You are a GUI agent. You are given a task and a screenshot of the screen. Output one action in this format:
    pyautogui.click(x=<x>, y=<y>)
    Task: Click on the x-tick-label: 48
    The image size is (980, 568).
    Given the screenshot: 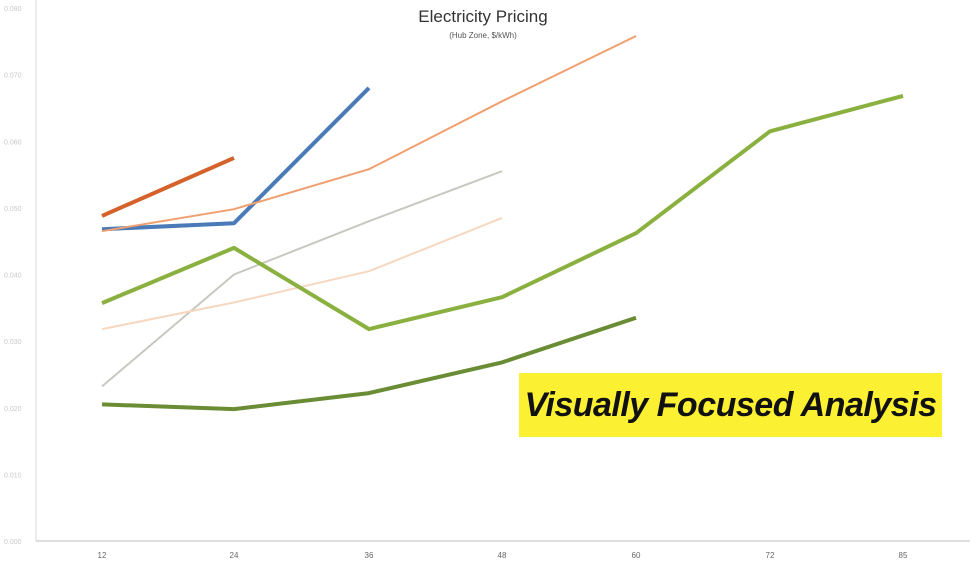 What is the action you would take?
    pyautogui.click(x=502, y=555)
    